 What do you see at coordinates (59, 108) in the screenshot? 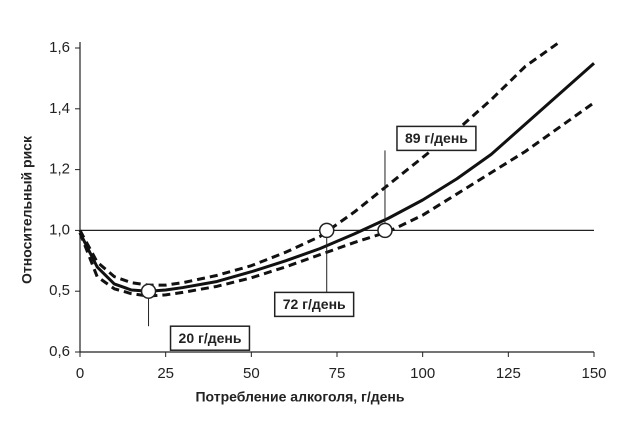
I see `y-tick-label: 1,4` at bounding box center [59, 108].